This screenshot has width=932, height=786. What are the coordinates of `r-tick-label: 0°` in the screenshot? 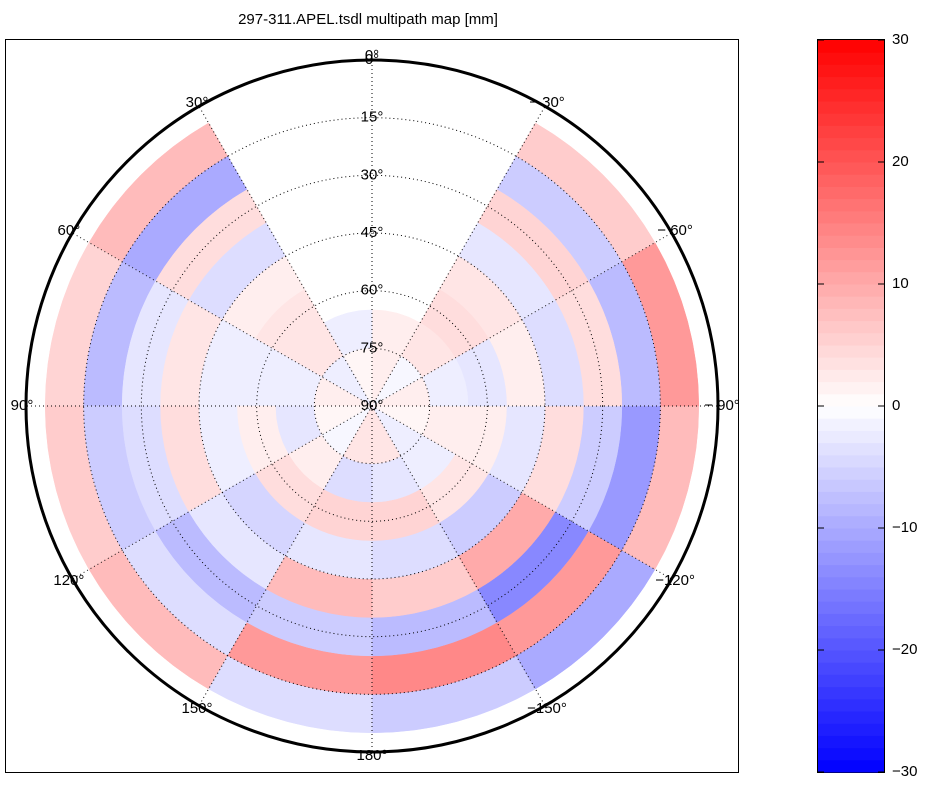 It's located at (372, 59).